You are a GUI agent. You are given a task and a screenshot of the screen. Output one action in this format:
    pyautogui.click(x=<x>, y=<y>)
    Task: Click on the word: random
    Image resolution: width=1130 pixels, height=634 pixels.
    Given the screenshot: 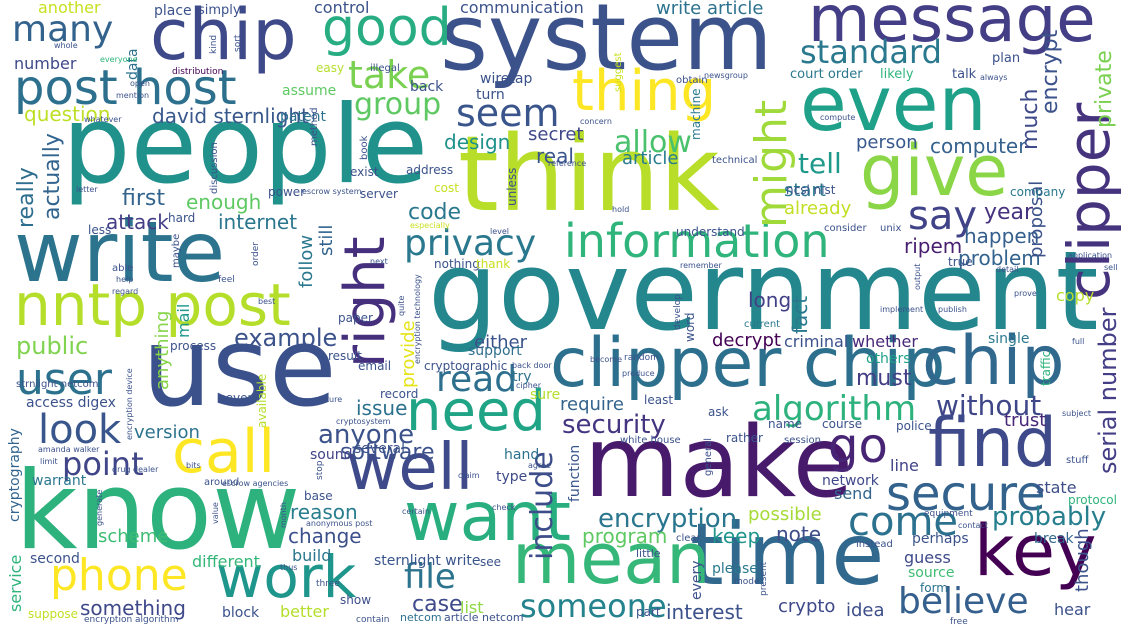 What is the action you would take?
    pyautogui.click(x=641, y=358)
    